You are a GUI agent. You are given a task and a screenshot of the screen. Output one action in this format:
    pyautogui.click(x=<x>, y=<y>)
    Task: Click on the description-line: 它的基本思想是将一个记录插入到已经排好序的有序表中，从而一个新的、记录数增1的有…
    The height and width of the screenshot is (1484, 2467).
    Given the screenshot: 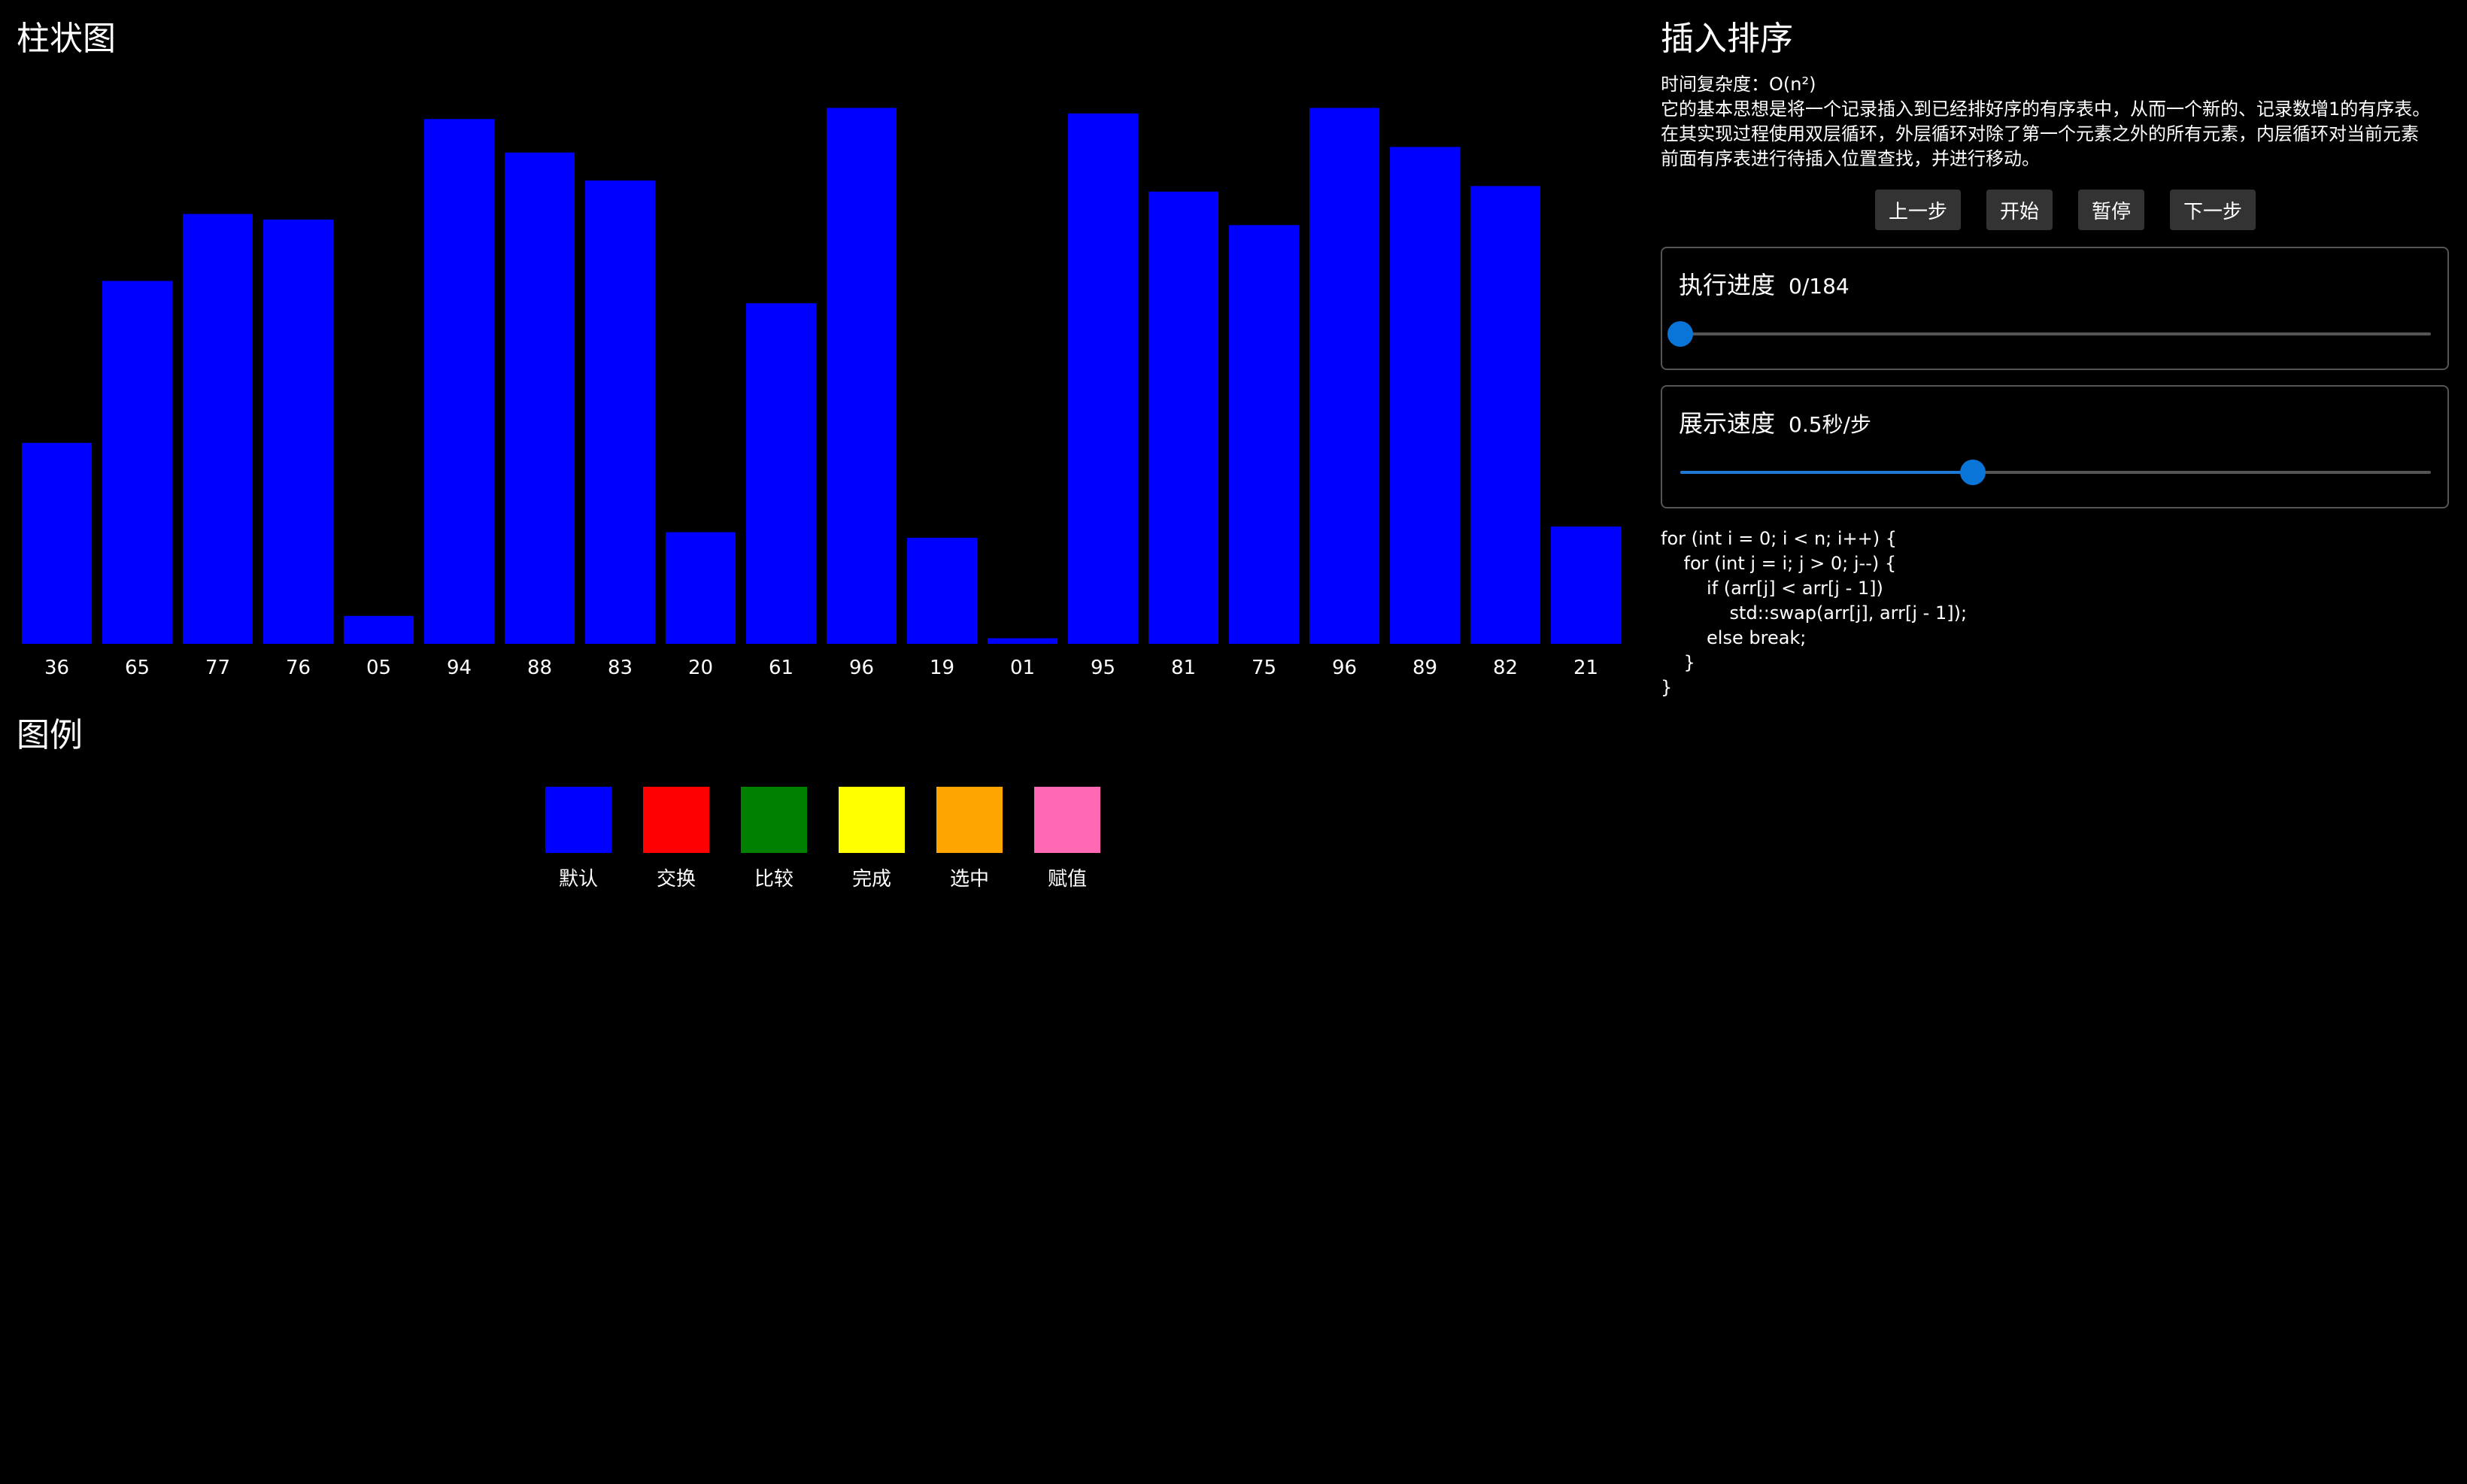 What is the action you would take?
    pyautogui.click(x=2046, y=109)
    